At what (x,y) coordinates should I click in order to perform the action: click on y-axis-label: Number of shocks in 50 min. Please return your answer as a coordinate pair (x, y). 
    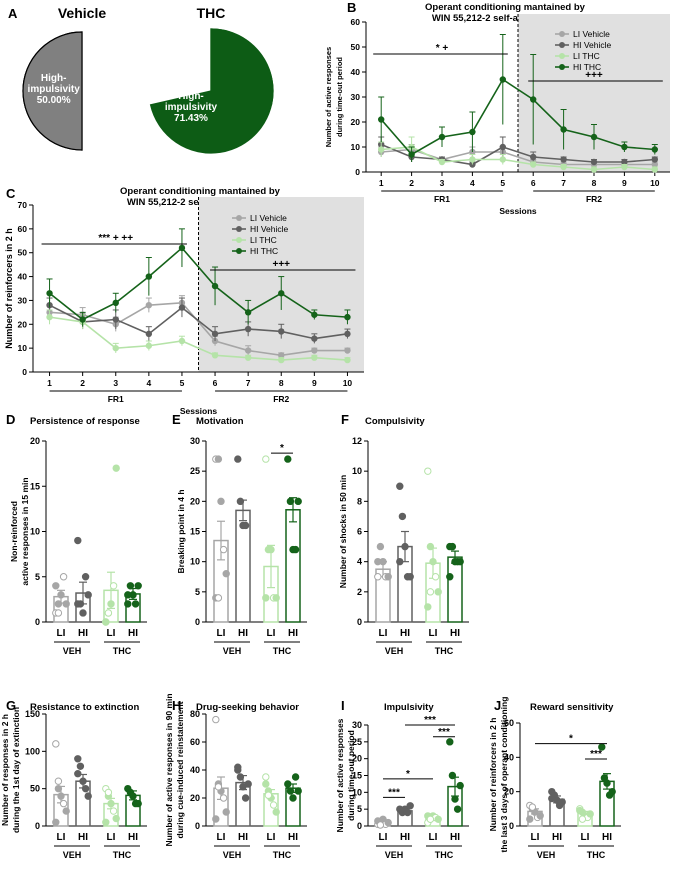
    Looking at the image, I should click on (343, 531).